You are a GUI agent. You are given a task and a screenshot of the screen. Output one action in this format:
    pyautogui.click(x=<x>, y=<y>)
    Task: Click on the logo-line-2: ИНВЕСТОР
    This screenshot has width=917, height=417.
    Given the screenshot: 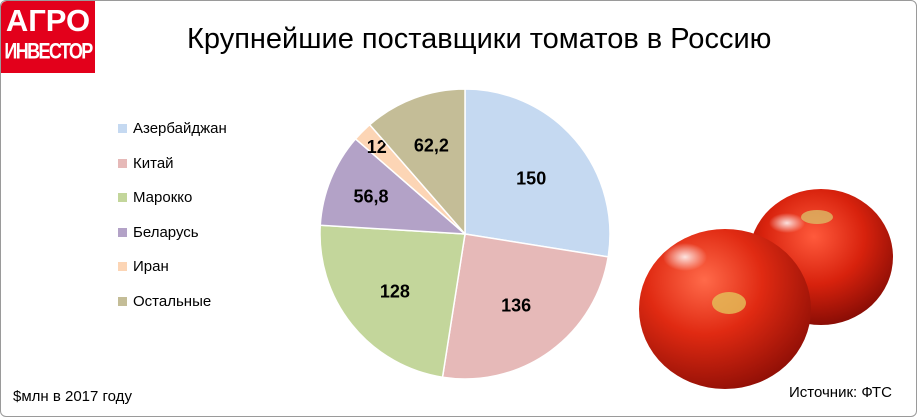 What is the action you would take?
    pyautogui.click(x=48, y=51)
    